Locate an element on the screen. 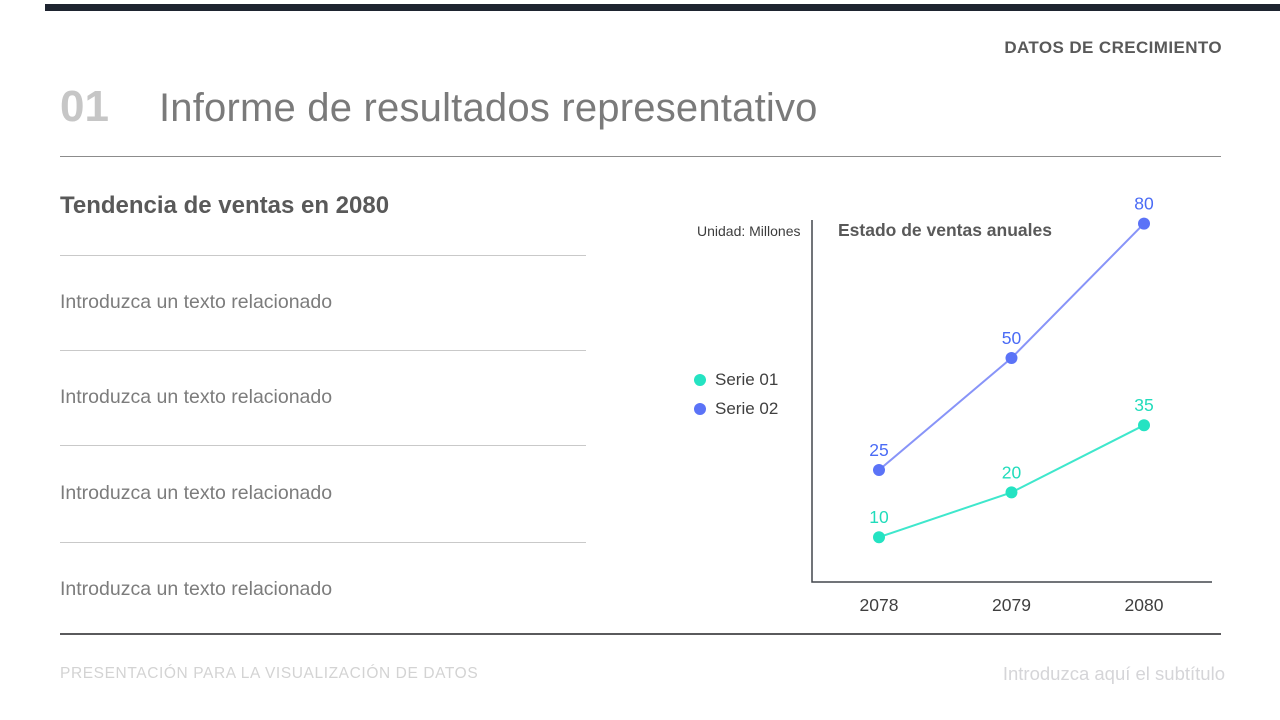 The width and height of the screenshot is (1280, 720). page-title: Informe de resultados representativo is located at coordinates (488, 108).